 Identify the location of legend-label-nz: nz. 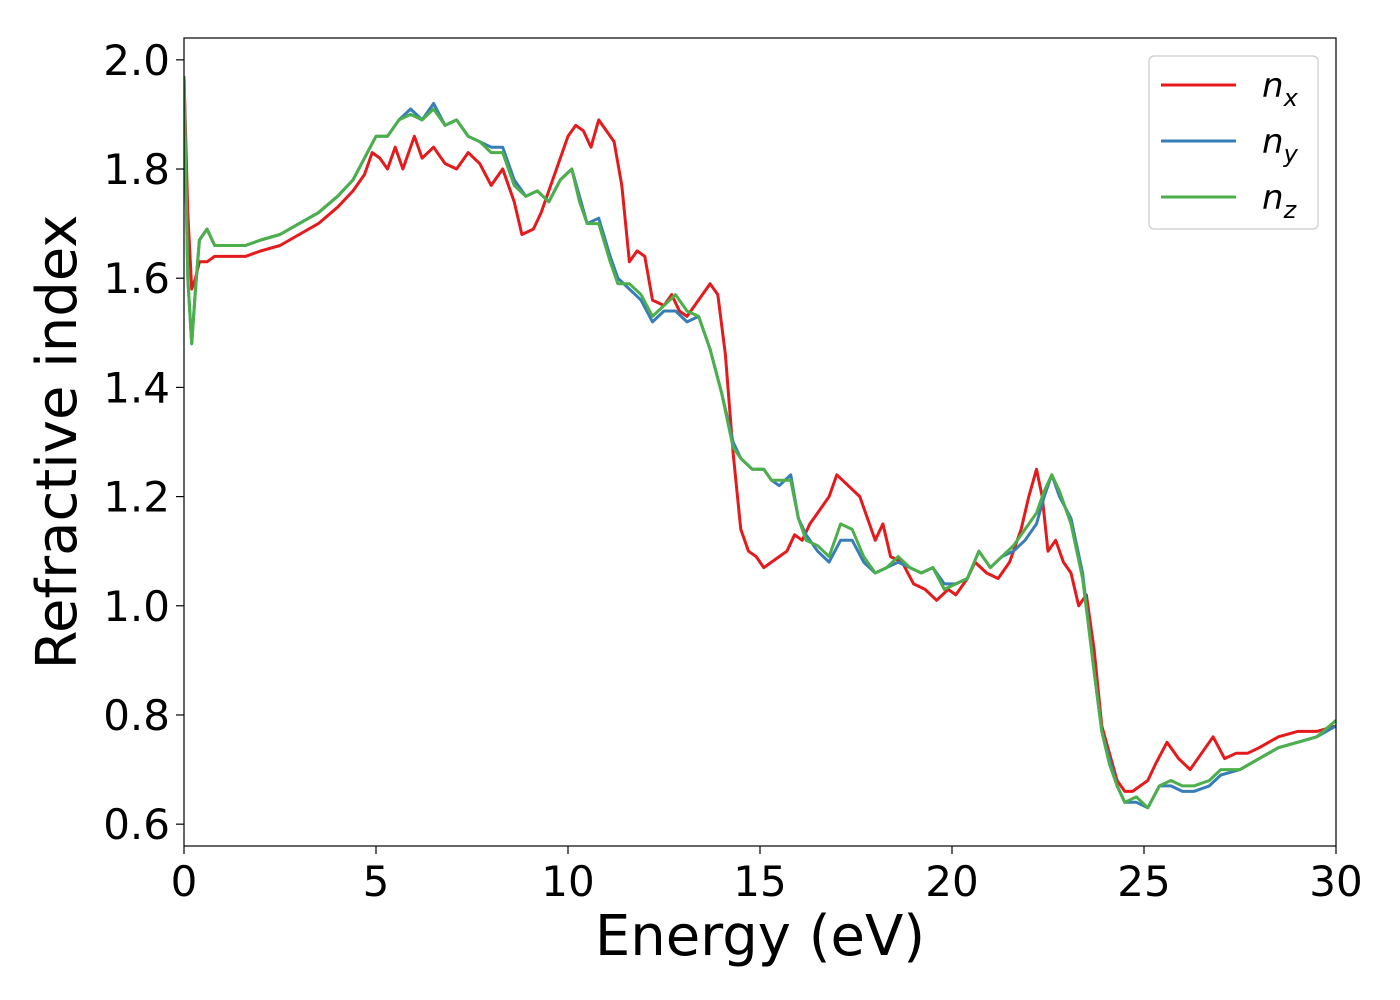
(1280, 201).